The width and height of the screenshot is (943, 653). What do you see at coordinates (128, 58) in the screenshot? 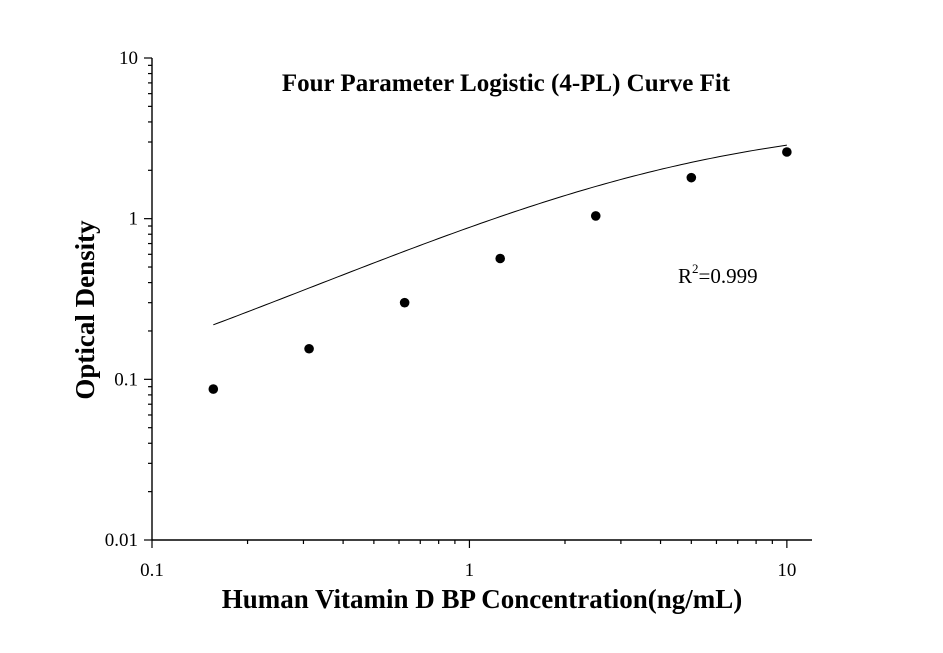
I see `y-tick-label: 10` at bounding box center [128, 58].